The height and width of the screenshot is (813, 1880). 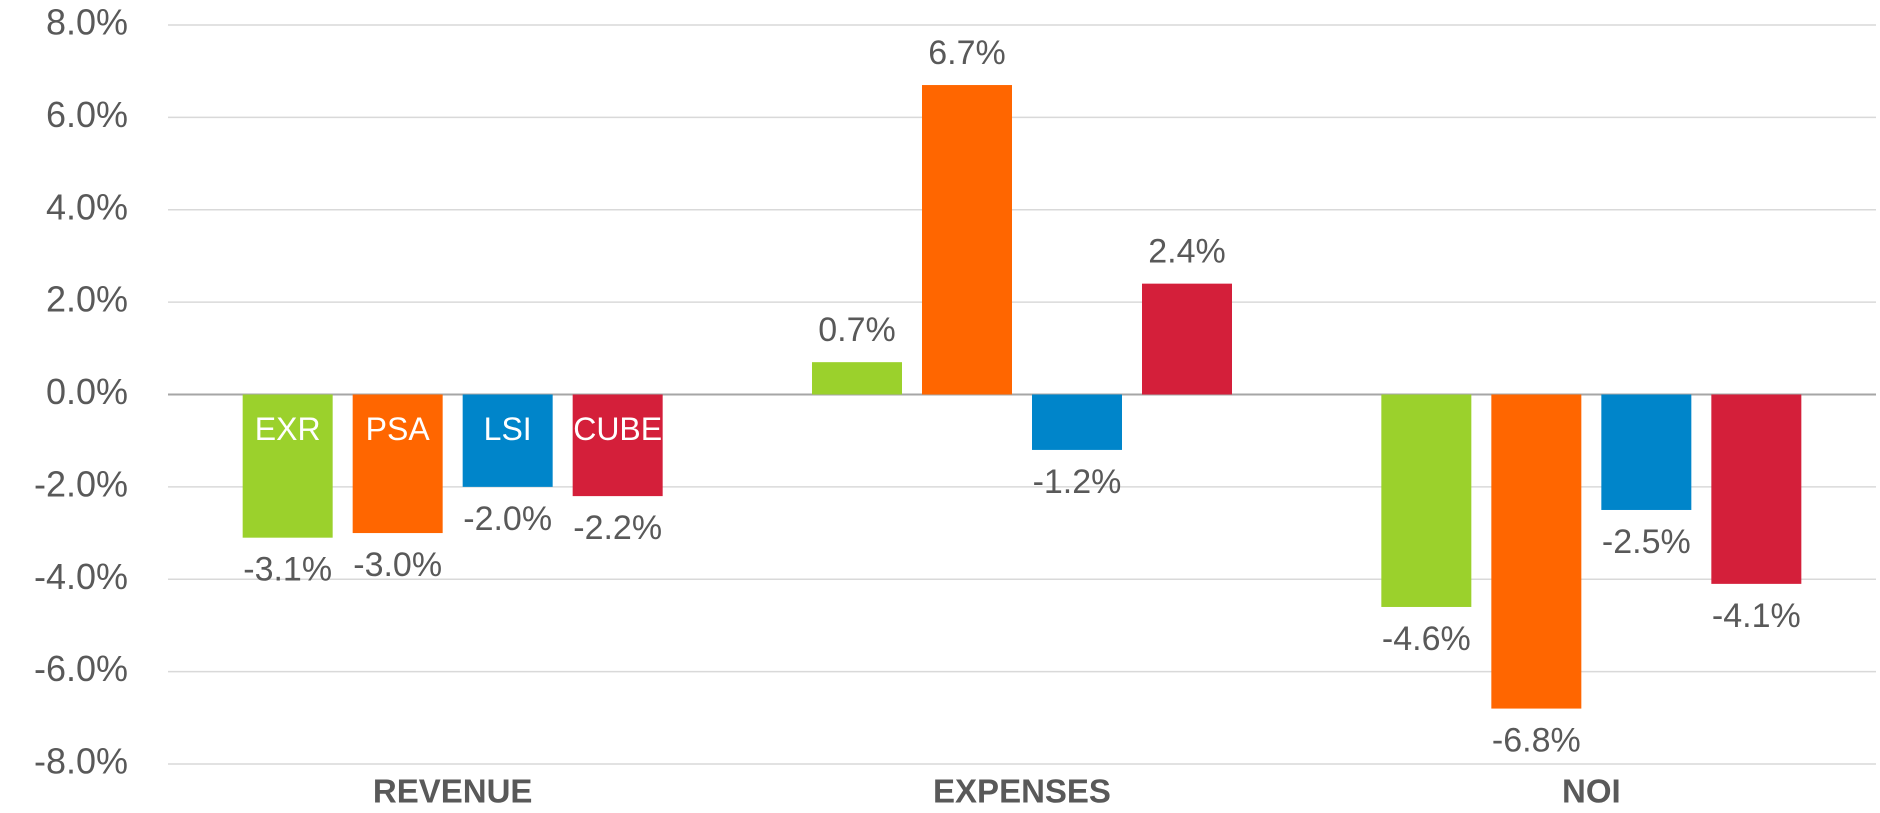 What do you see at coordinates (617, 429) in the screenshot?
I see `legend-label: CUBE` at bounding box center [617, 429].